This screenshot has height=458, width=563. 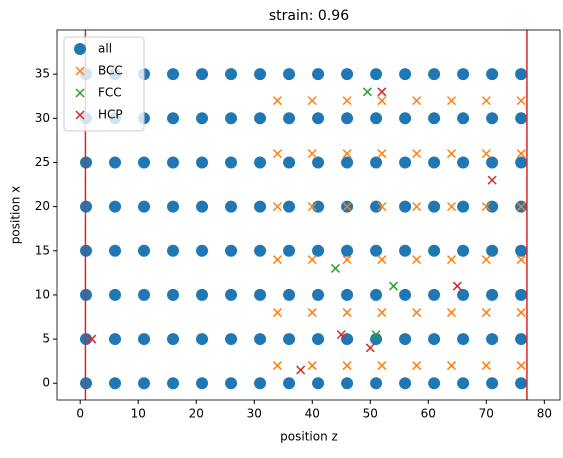 What do you see at coordinates (138, 414) in the screenshot?
I see `x-tick-label: 10` at bounding box center [138, 414].